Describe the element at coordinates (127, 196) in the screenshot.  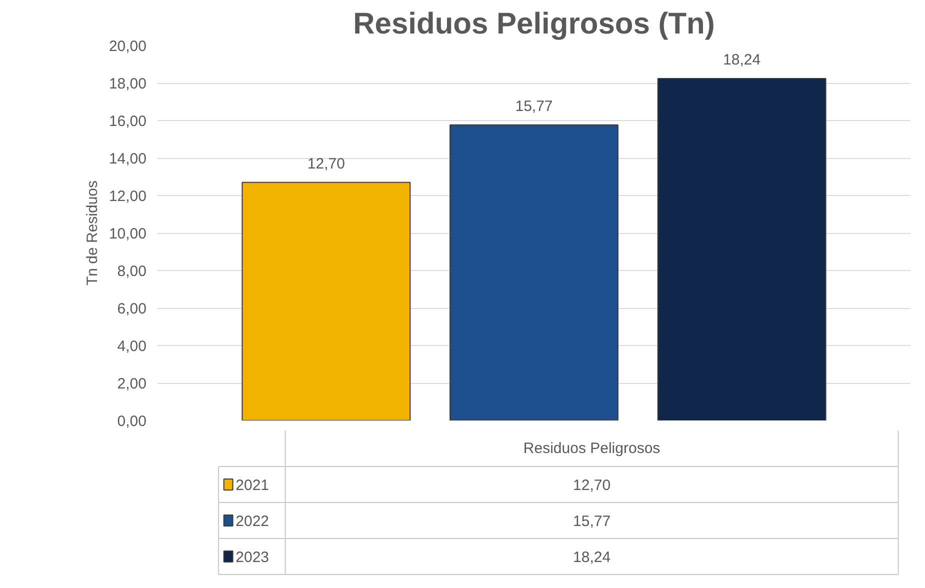
I see `y-tick-label: 12,00` at that location.